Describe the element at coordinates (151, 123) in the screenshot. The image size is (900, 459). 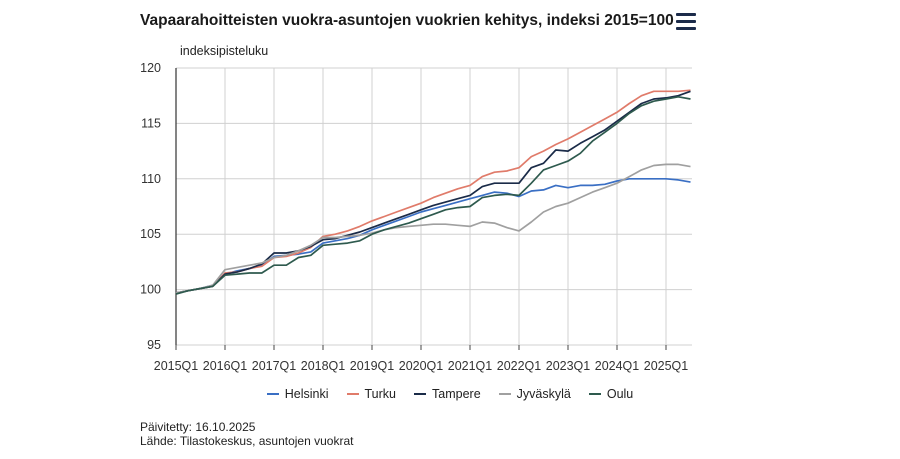
I see `y-tick-label: 115` at that location.